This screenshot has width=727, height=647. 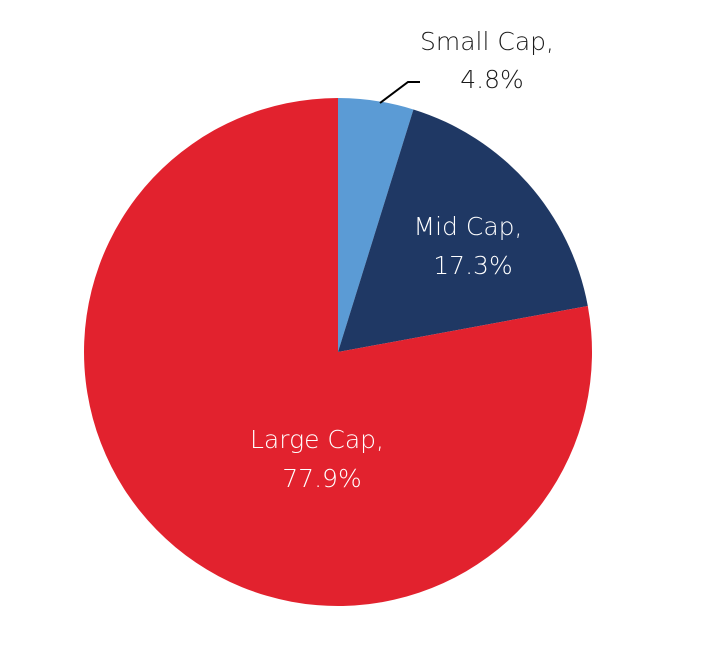 I want to click on pie-slice-small-cap, so click(x=376, y=225).